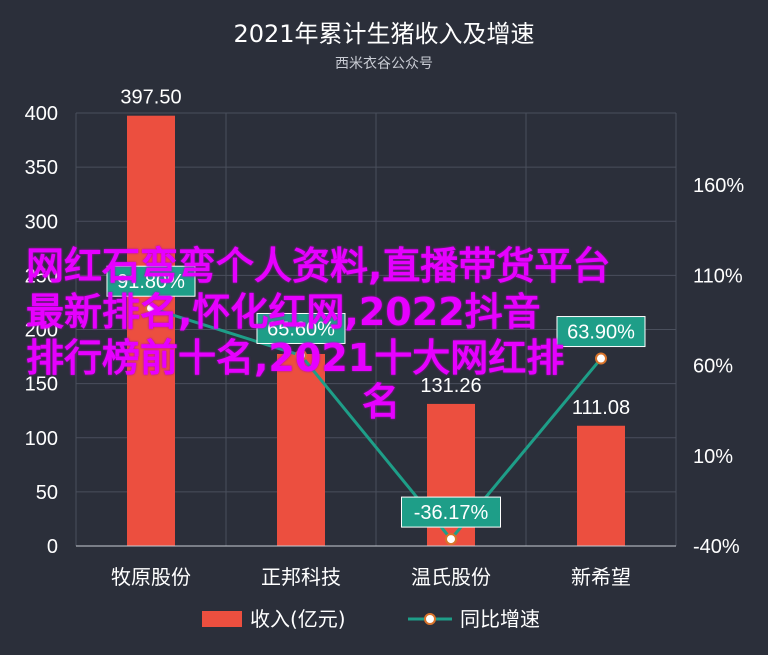 The width and height of the screenshot is (768, 655). What do you see at coordinates (41, 168) in the screenshot?
I see `y-tick-label: 350` at bounding box center [41, 168].